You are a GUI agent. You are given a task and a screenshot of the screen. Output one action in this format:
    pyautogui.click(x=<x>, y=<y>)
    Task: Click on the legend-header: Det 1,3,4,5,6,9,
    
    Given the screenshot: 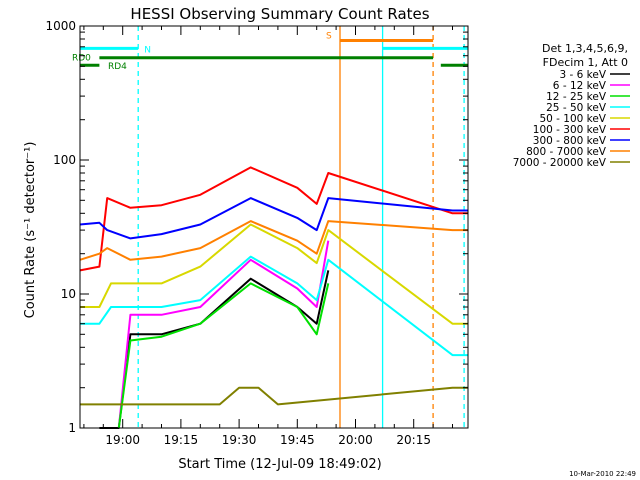 What is the action you would take?
    pyautogui.click(x=585, y=48)
    